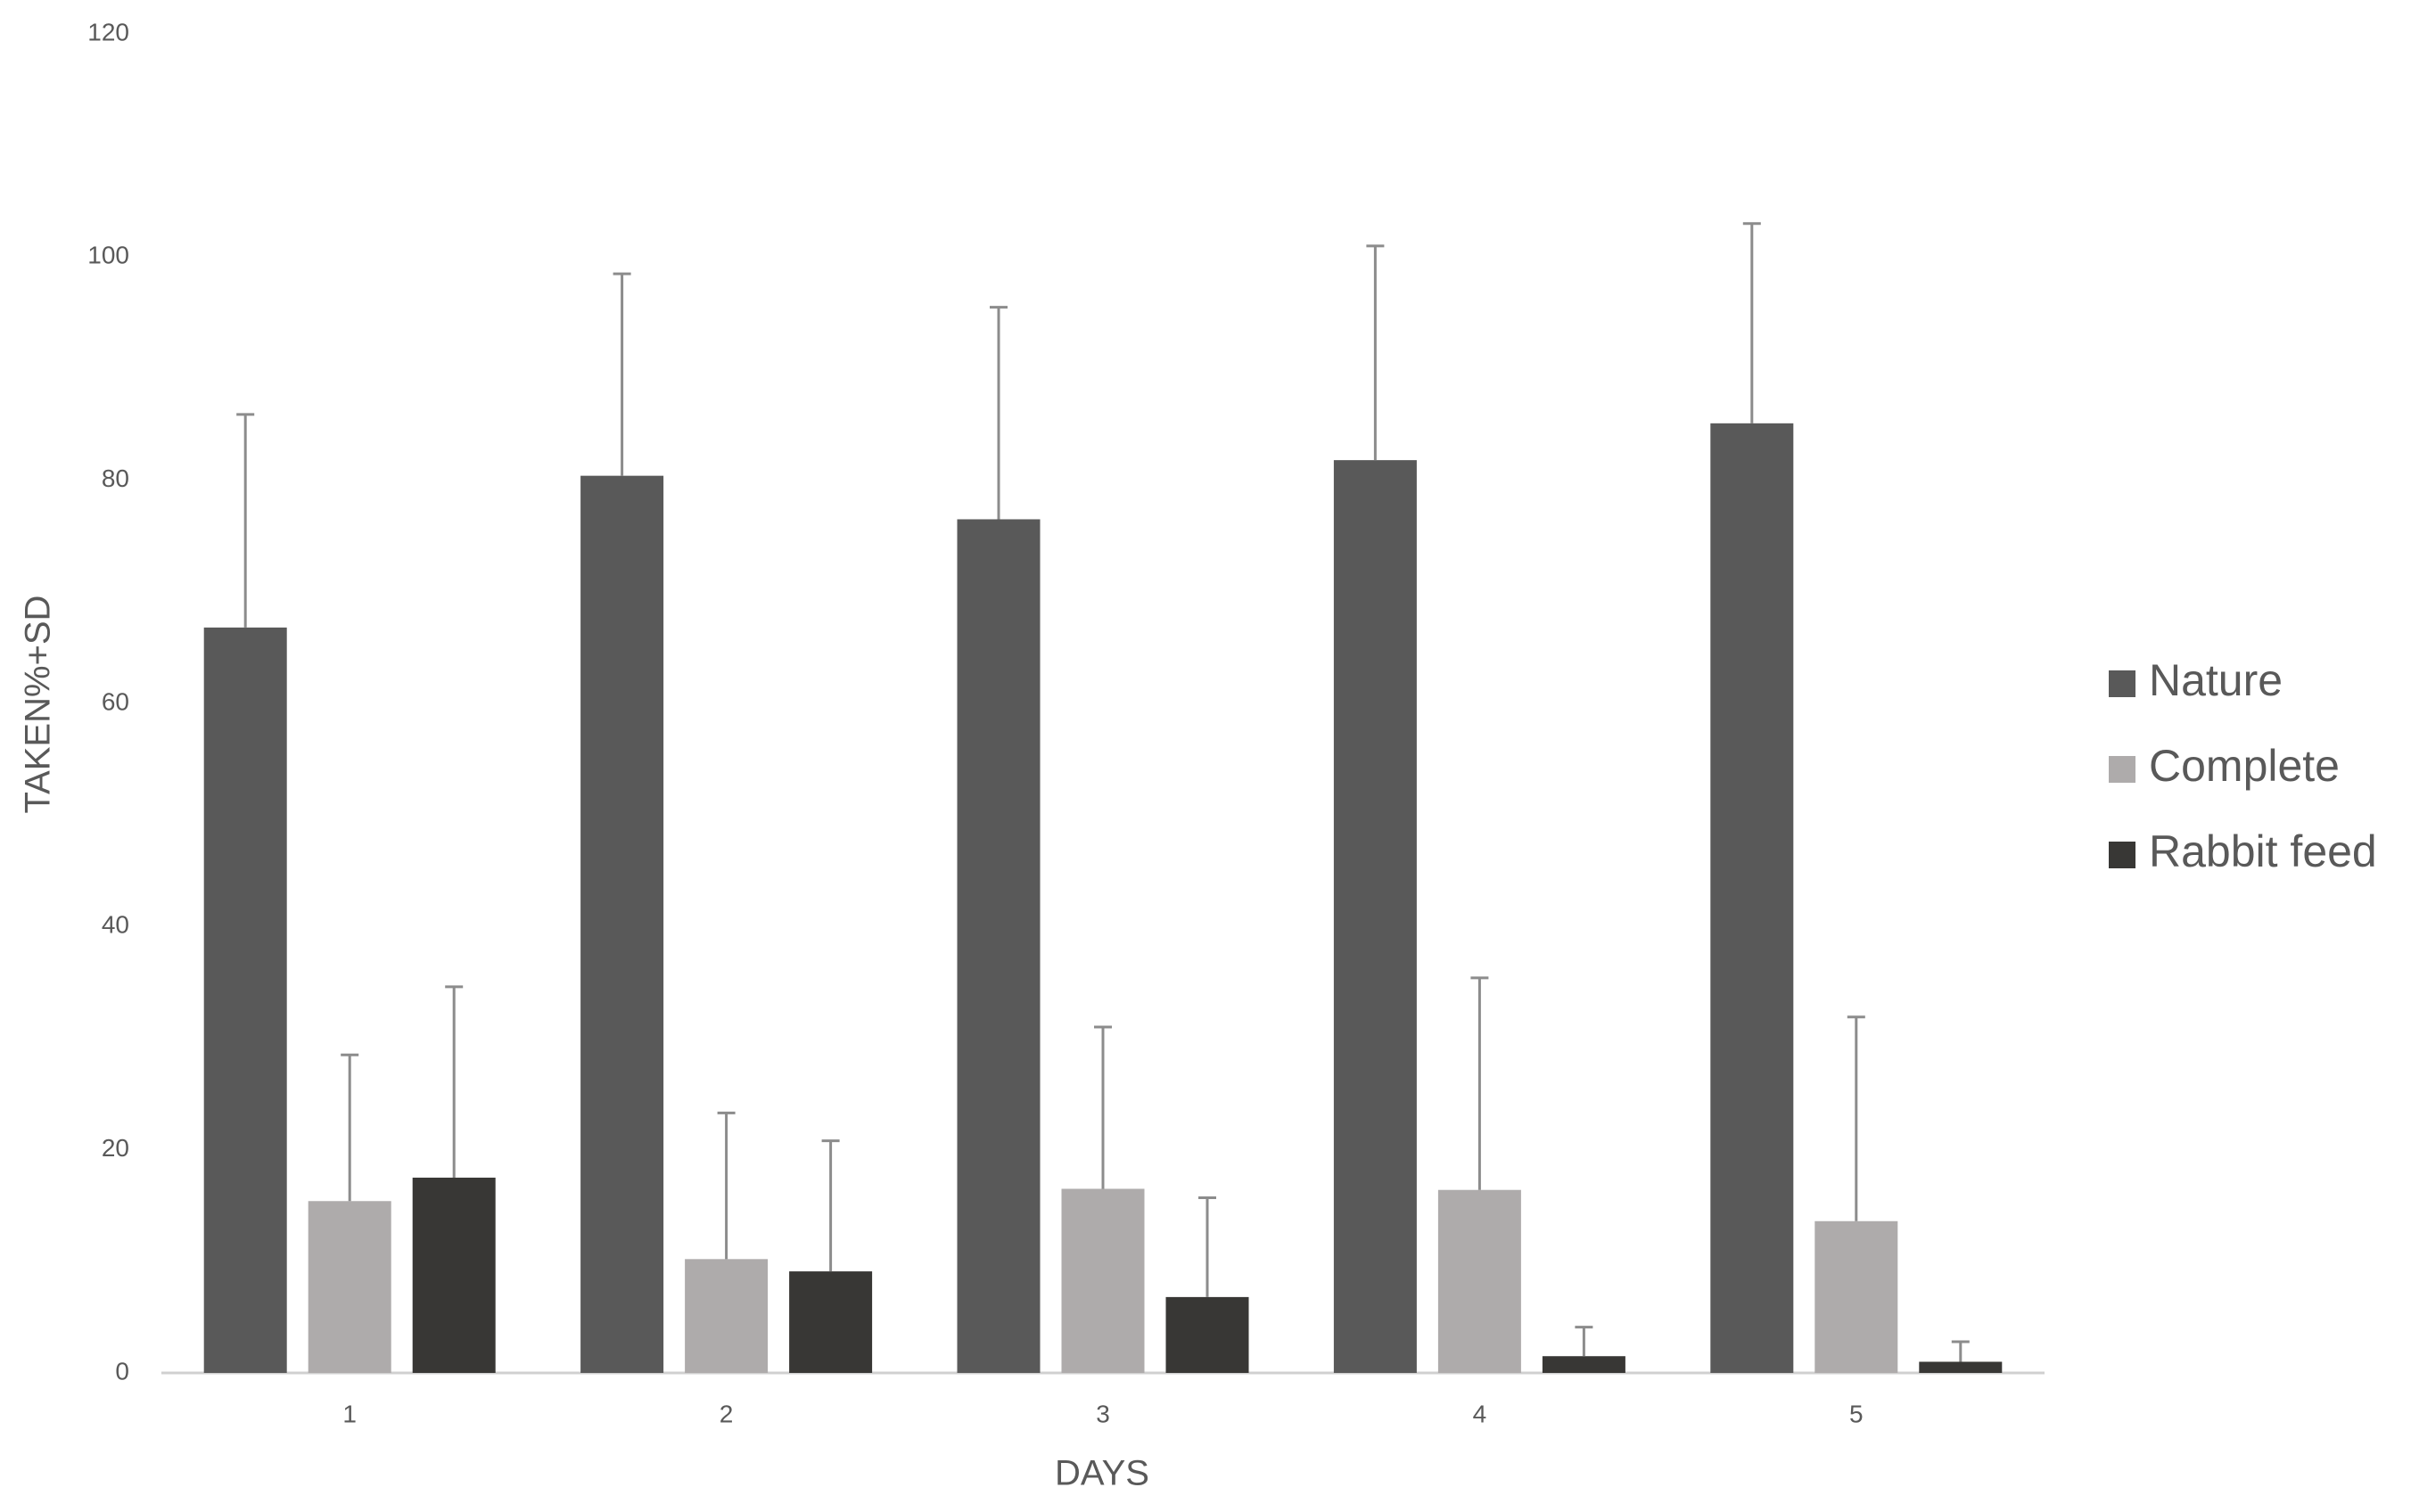 This screenshot has width=2411, height=1512. What do you see at coordinates (122, 1371) in the screenshot?
I see `y-tick-label: 0` at bounding box center [122, 1371].